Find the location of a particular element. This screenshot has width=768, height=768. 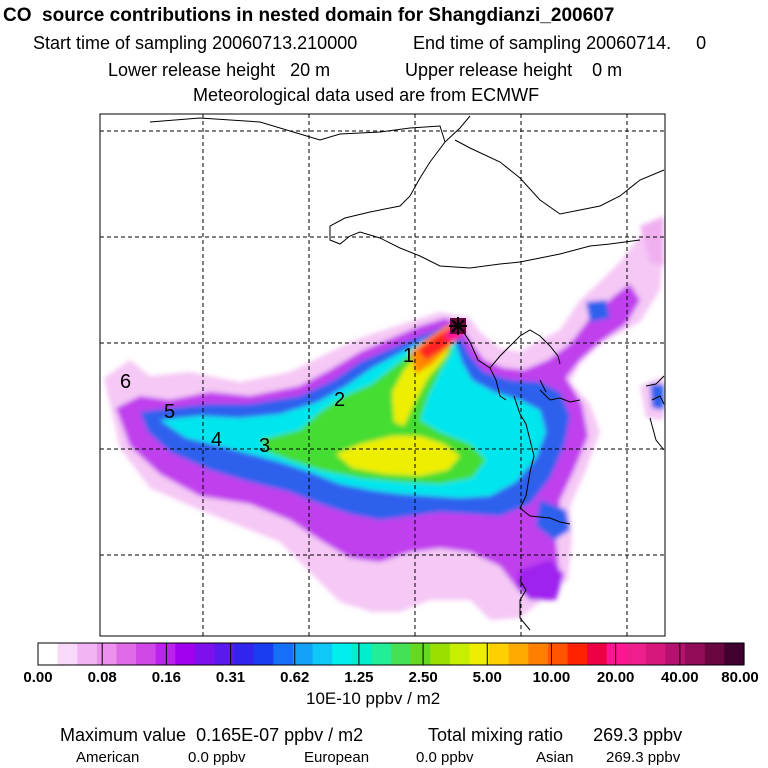

asian-label: Asian is located at coordinates (555, 757).